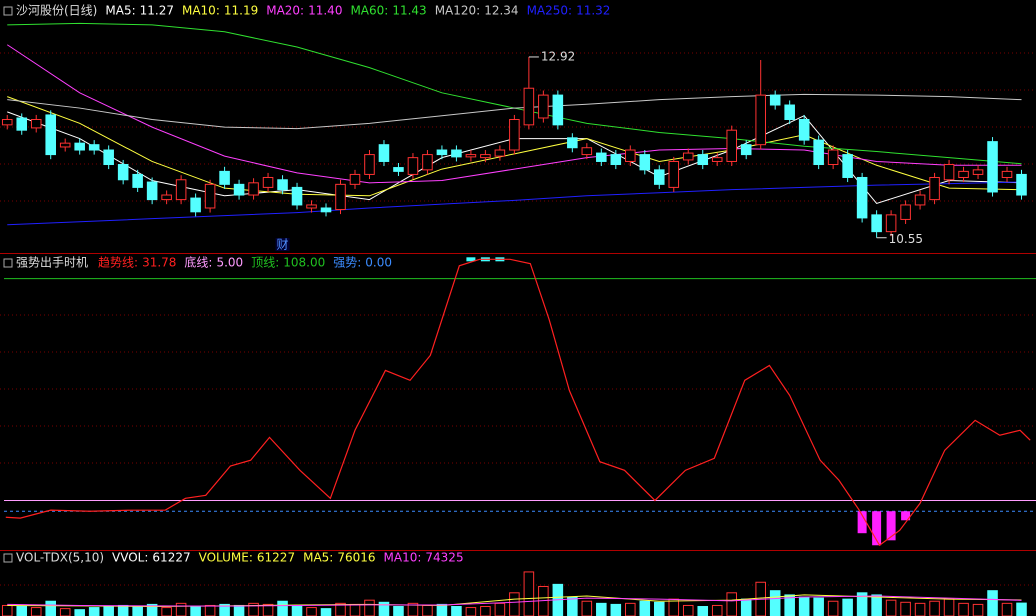 The image size is (1036, 616). What do you see at coordinates (593, 11) in the screenshot?
I see `header-text: 11.32` at bounding box center [593, 11].